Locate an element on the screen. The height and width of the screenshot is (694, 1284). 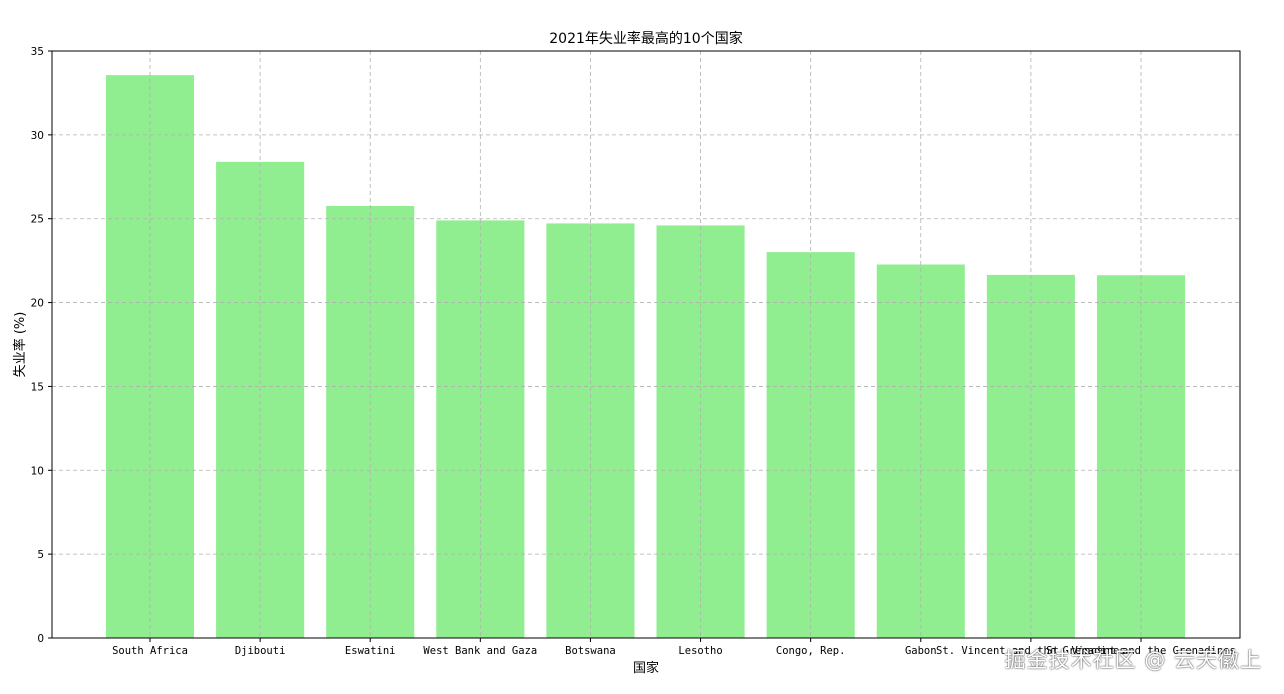
y-axis-label: 失业率 (%) is located at coordinates (20, 345).